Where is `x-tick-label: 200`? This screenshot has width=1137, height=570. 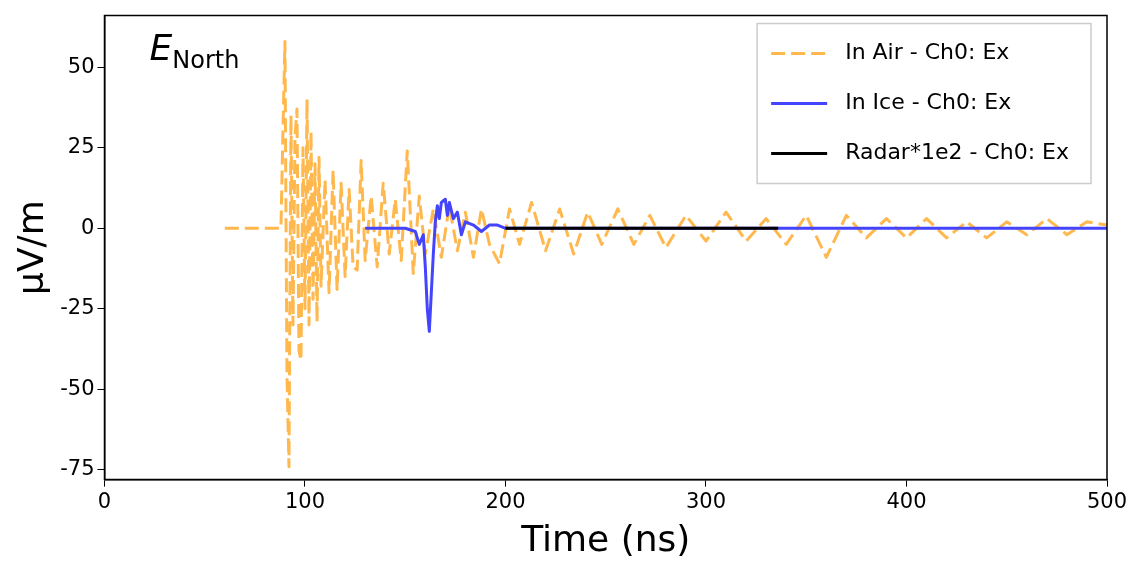
x-tick-label: 200 is located at coordinates (505, 500).